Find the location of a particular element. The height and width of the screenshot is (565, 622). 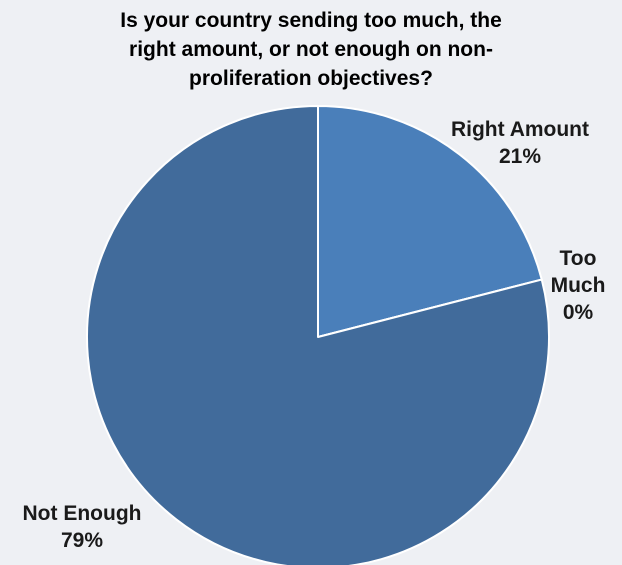

pie-label-too-much: Too Much 0% is located at coordinates (578, 285).